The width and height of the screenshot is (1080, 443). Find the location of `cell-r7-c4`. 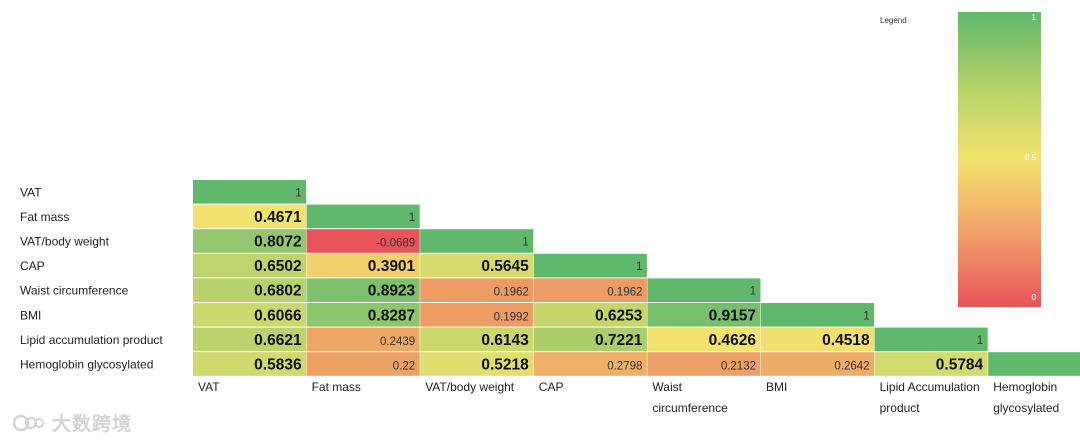

cell-r7-c4 is located at coordinates (704, 364).